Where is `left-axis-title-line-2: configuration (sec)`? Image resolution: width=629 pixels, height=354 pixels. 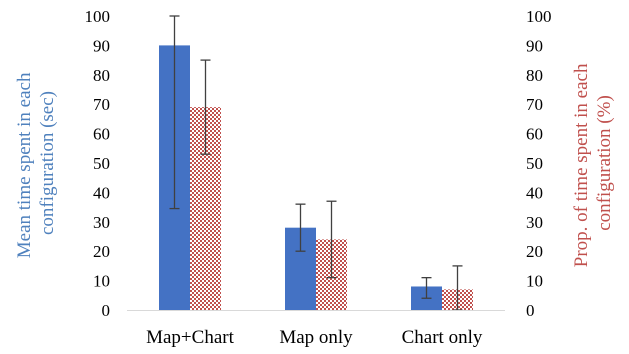 left-axis-title-line-2: configuration (sec) is located at coordinates (47, 163).